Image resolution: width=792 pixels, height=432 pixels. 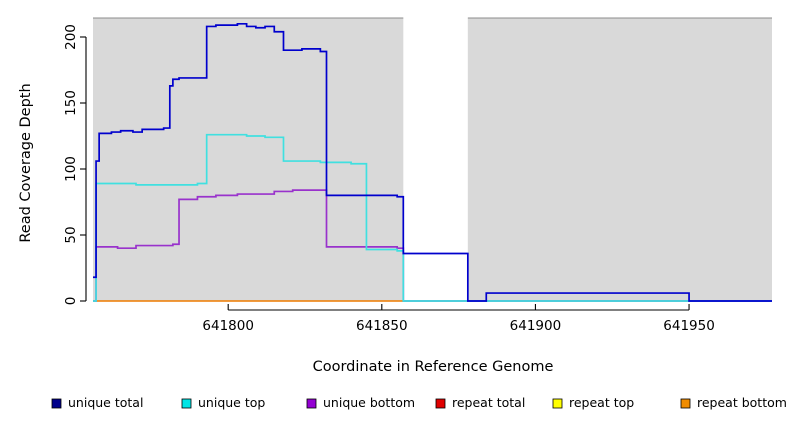 I want to click on legend-swatch-unique-top, so click(x=186, y=403).